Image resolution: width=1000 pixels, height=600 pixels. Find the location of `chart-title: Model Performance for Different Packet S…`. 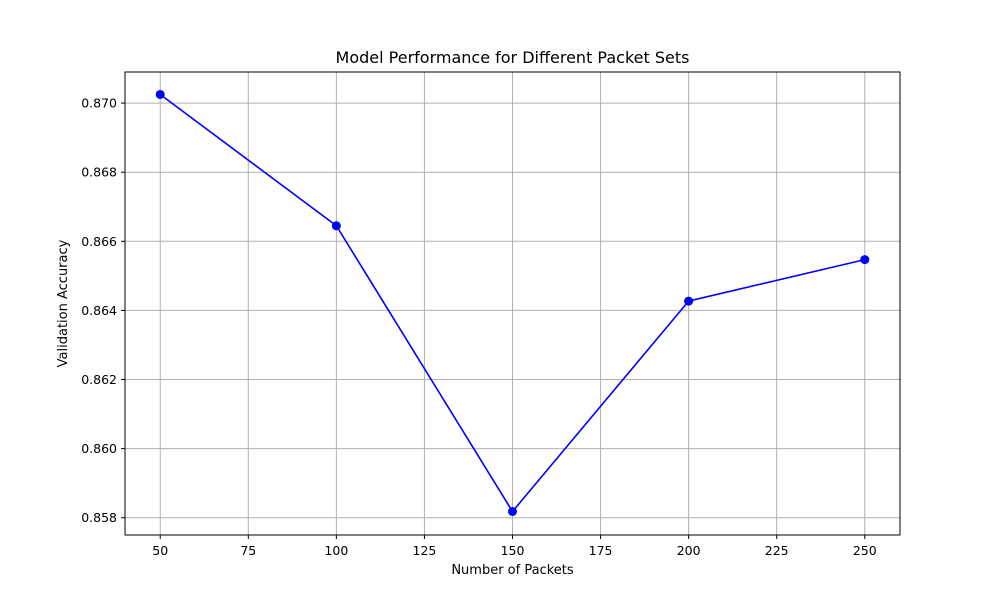

chart-title: Model Performance for Different Packet S… is located at coordinates (513, 57).